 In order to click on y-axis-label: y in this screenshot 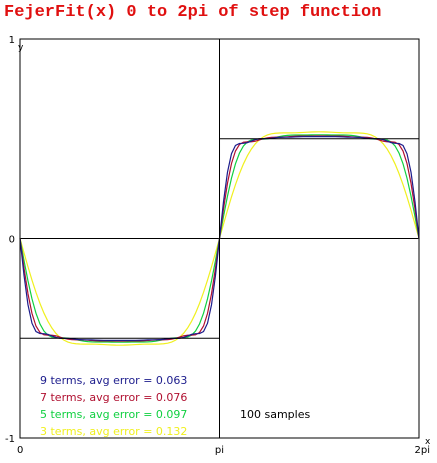, I will do `click(21, 48)`.